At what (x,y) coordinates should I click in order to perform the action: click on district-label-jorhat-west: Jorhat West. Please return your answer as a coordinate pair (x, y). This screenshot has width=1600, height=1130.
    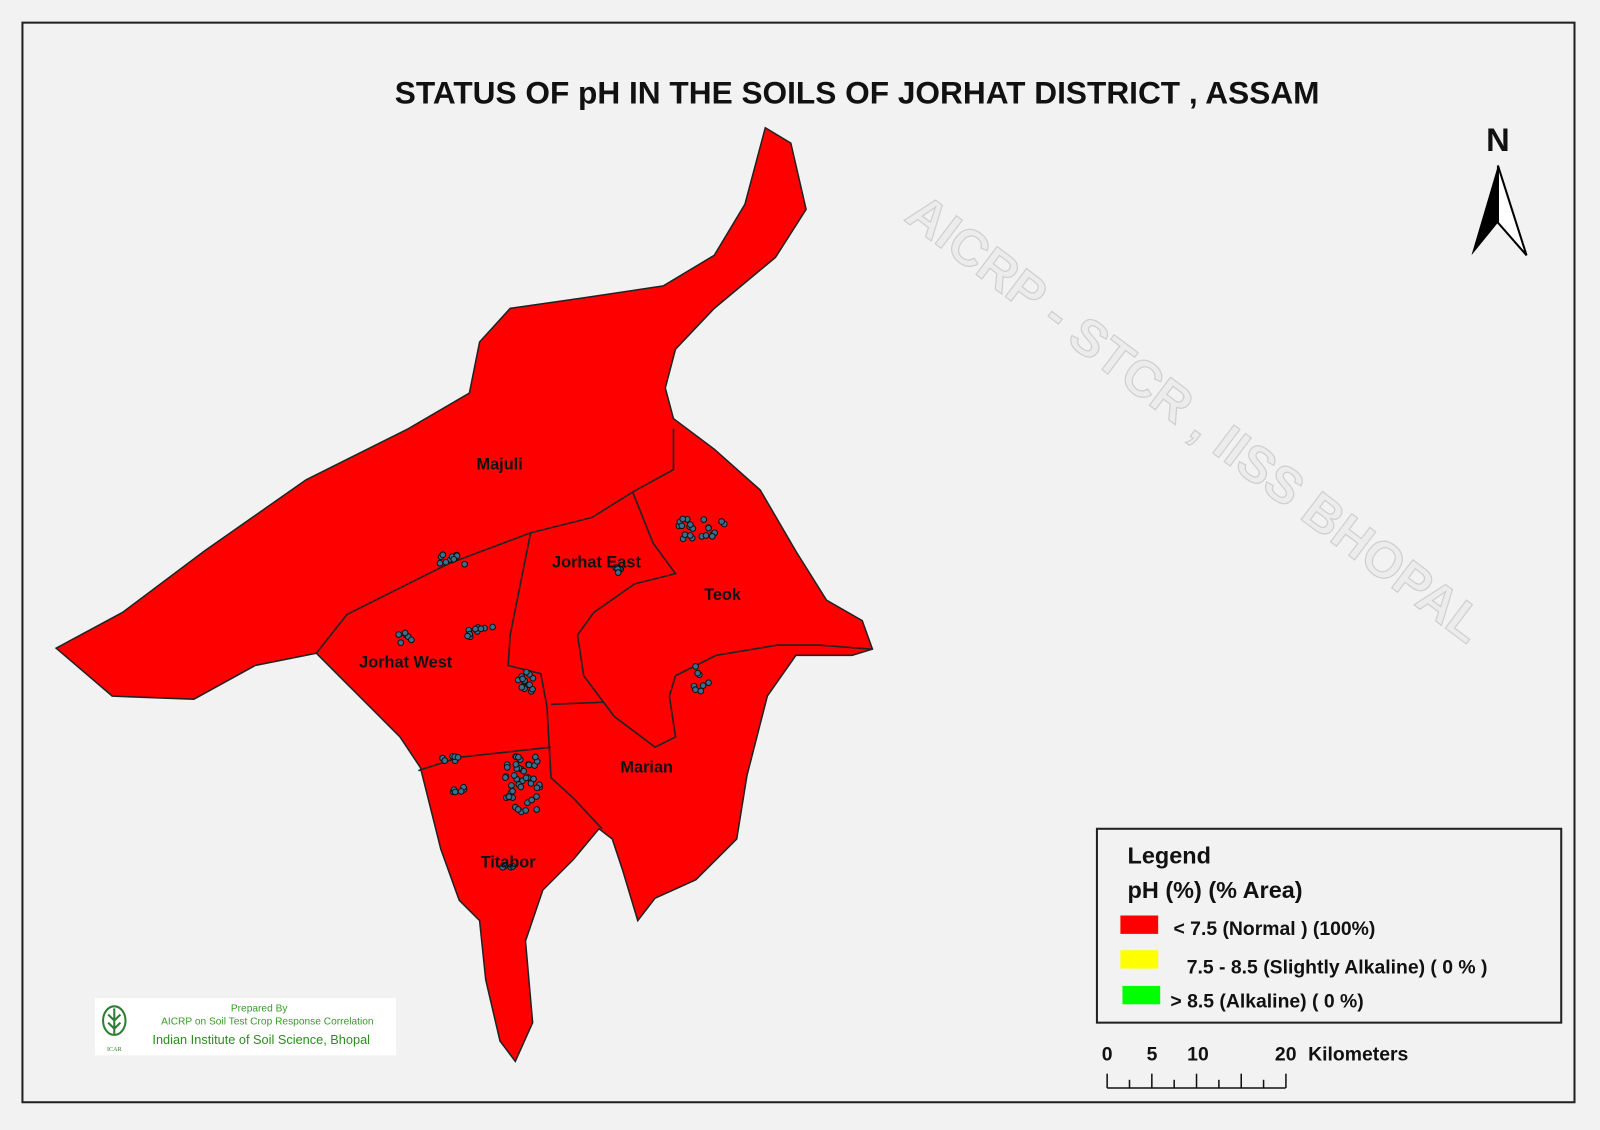
    Looking at the image, I should click on (406, 663).